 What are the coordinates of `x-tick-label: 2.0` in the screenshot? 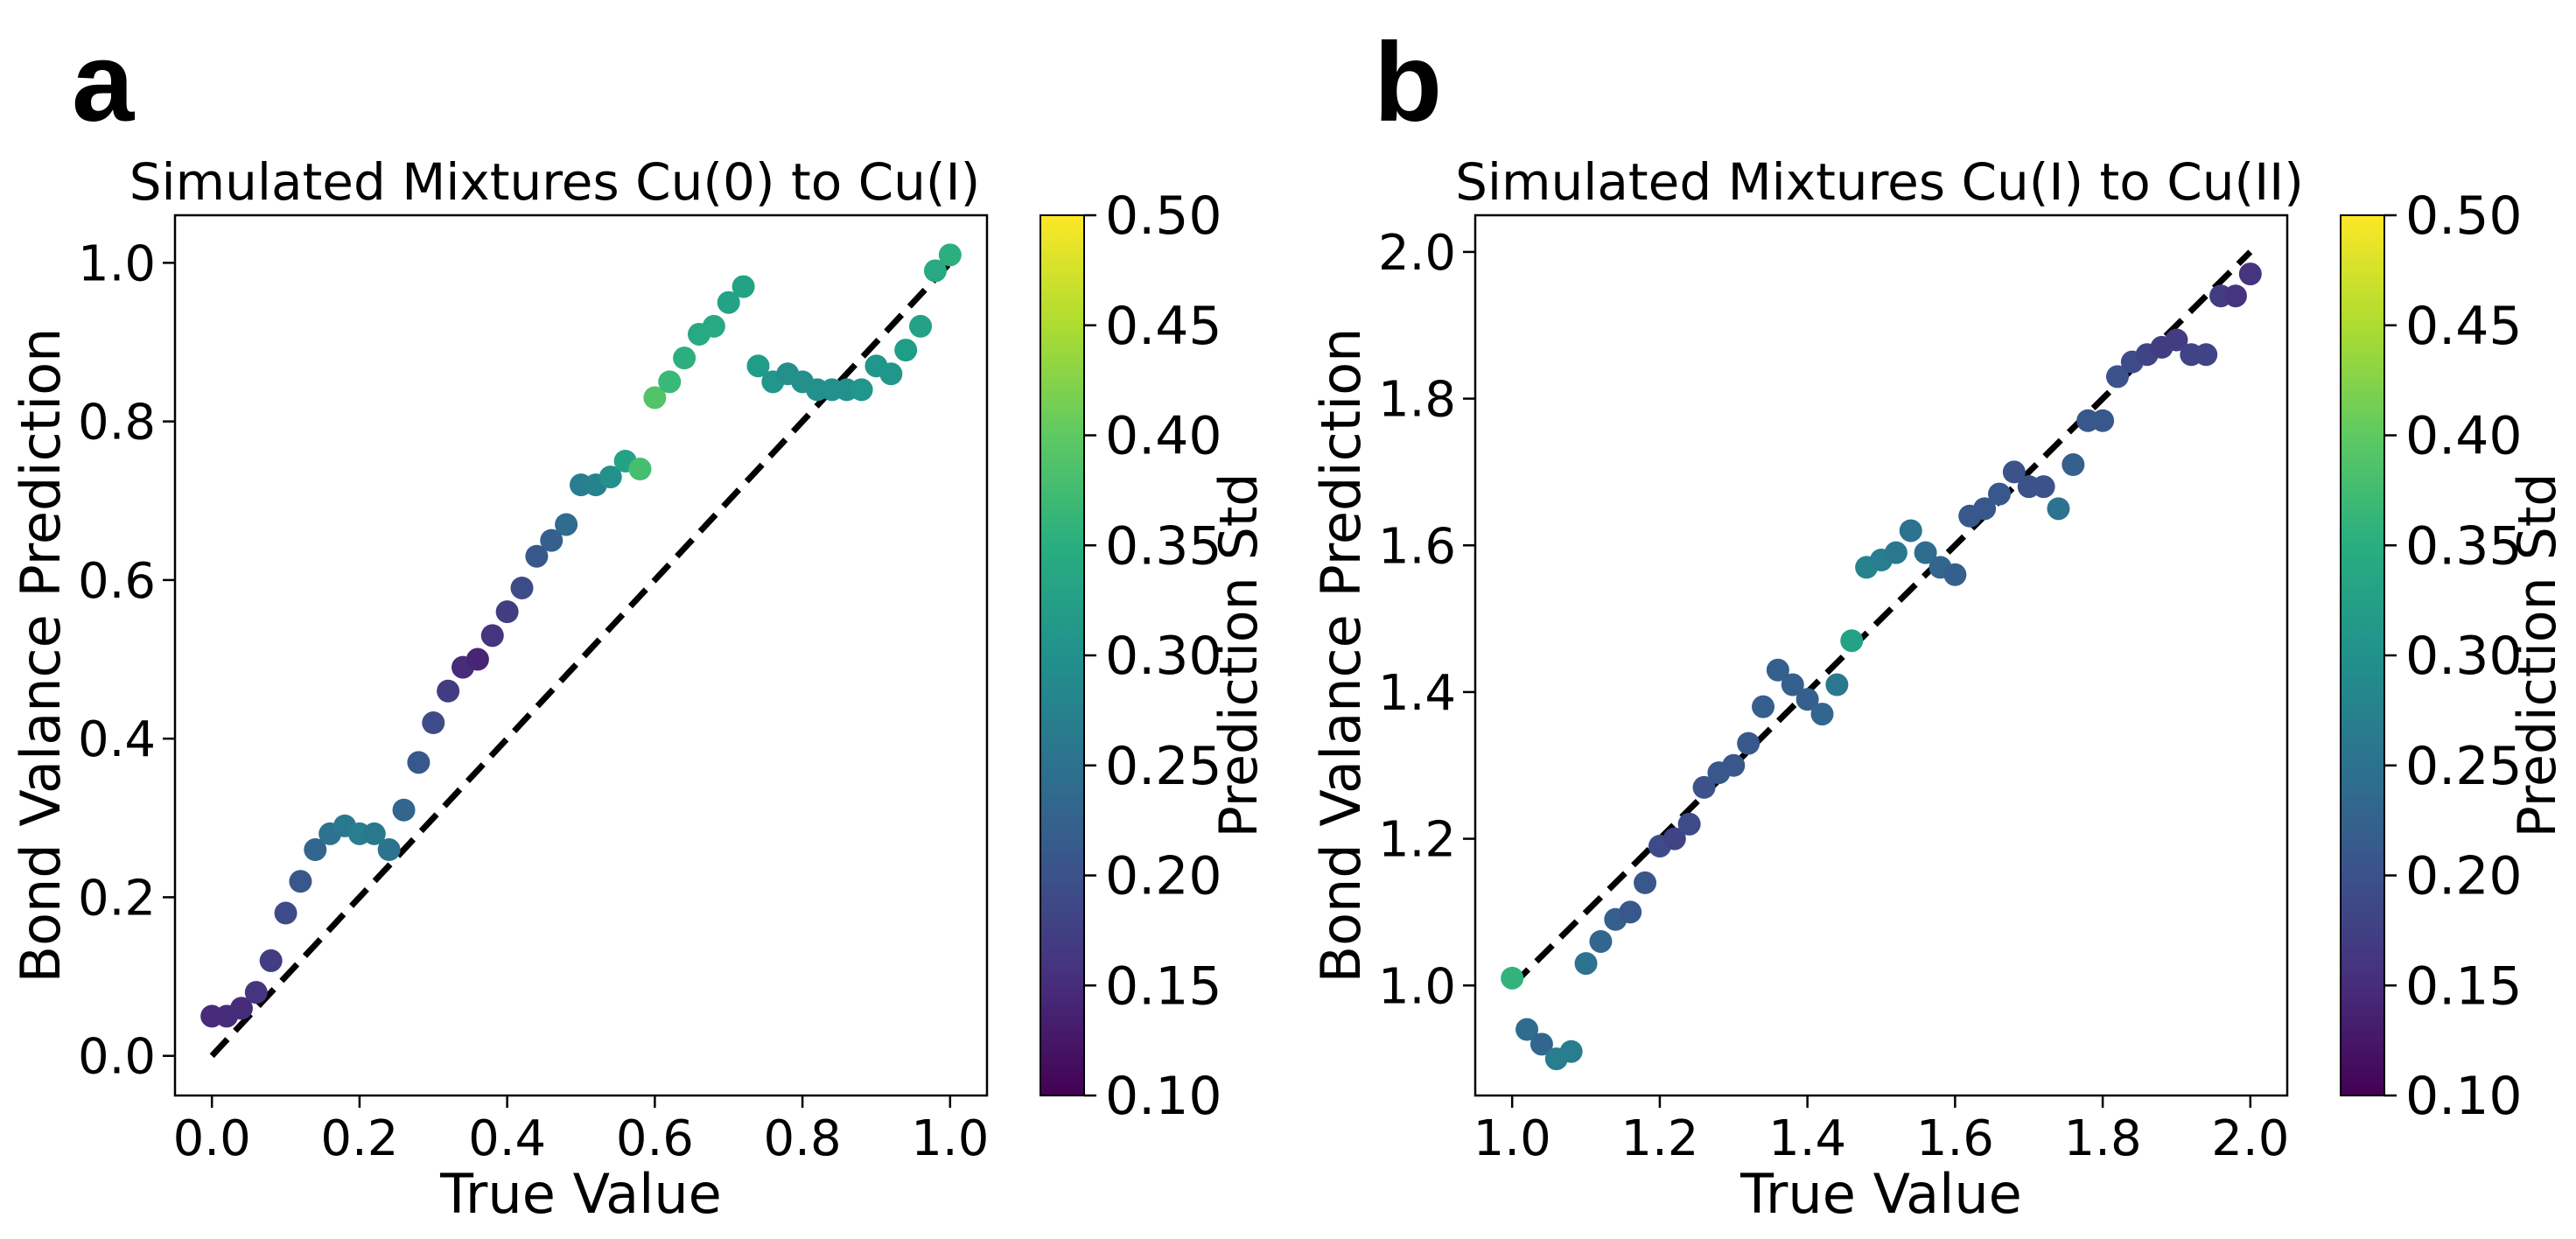 It's located at (2250, 1138).